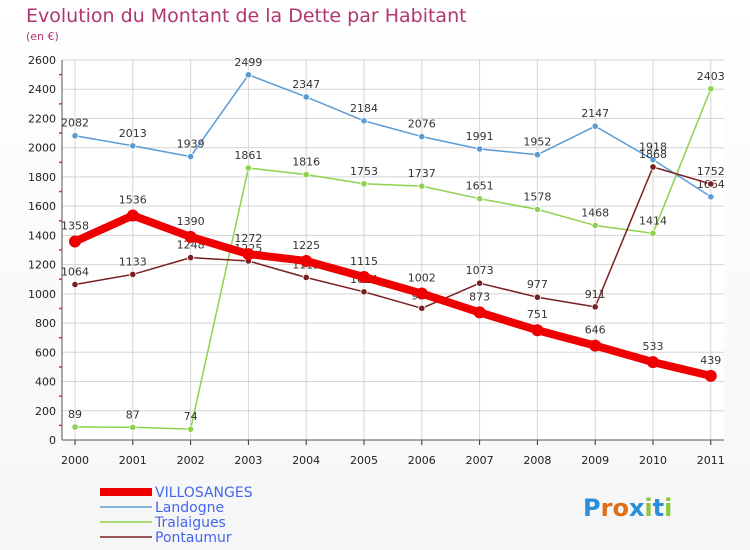 This screenshot has height=550, width=750. Describe the element at coordinates (480, 270) in the screenshot. I see `data-label: 1073` at that location.